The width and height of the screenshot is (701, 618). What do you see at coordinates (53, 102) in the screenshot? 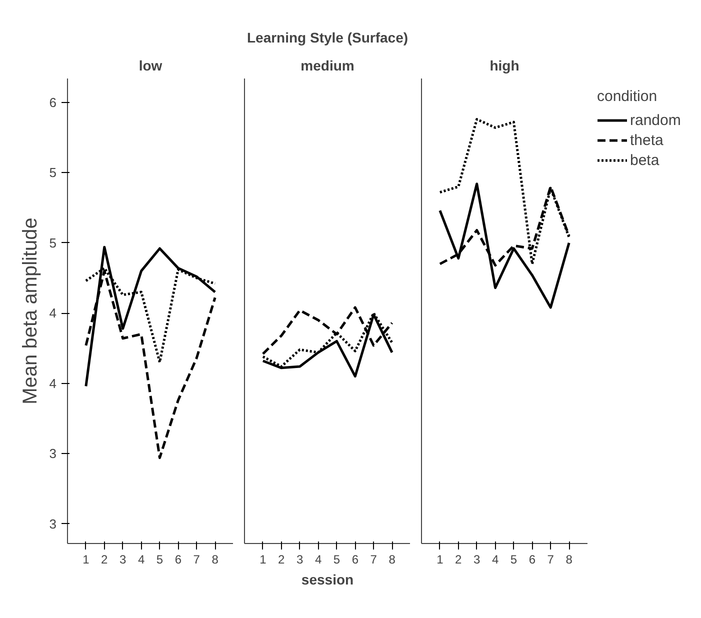
I see `y-tick-label: 6` at bounding box center [53, 102].